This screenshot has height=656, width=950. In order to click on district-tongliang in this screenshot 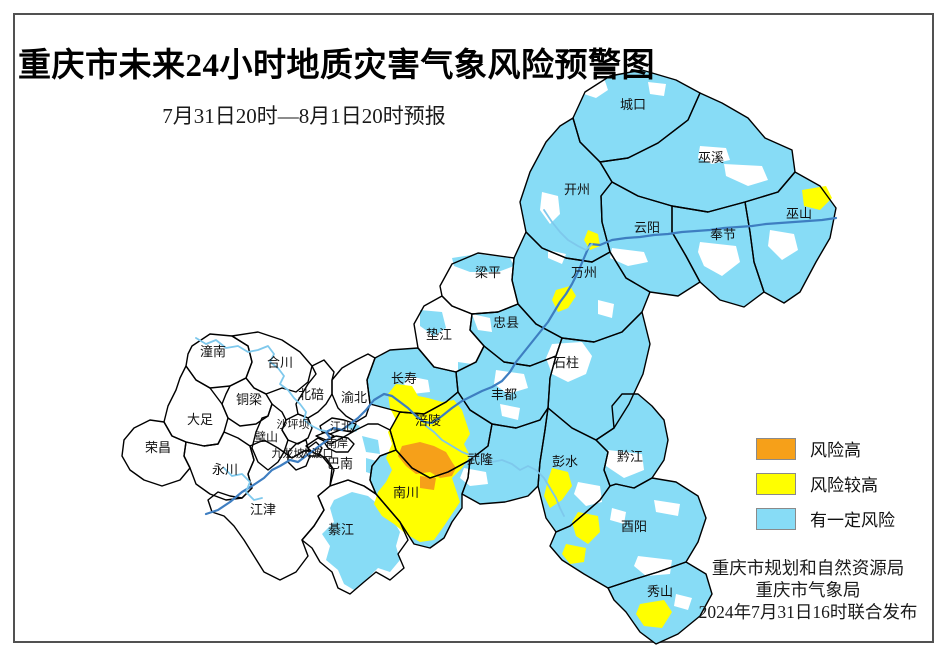, I will do `click(247, 402)`.